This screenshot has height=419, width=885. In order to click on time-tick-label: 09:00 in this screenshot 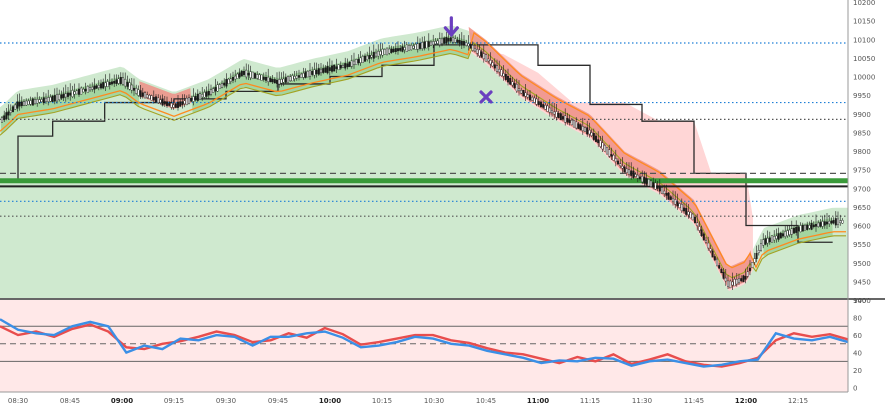, I will do `click(122, 401)`.